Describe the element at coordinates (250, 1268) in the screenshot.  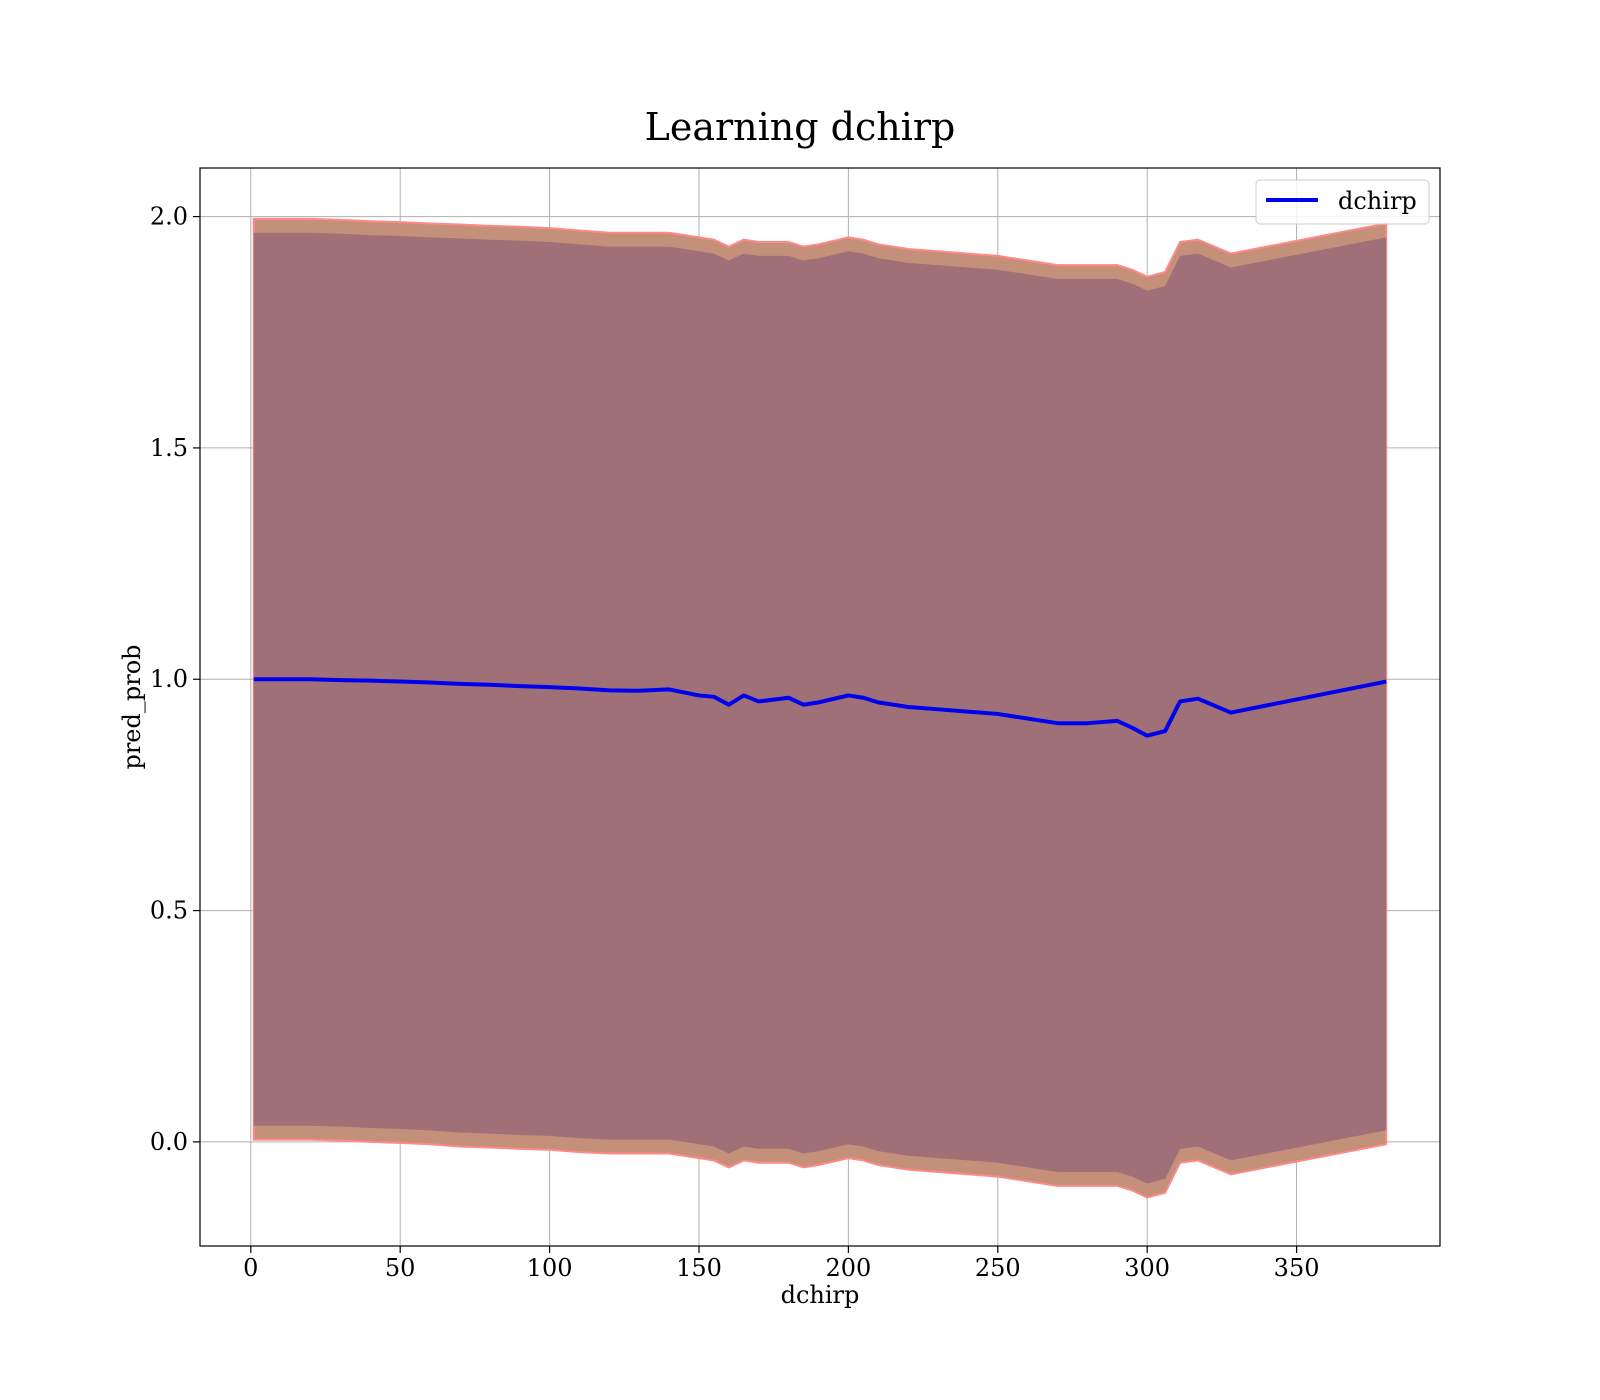
I see `x-tick-label: 0` at that location.